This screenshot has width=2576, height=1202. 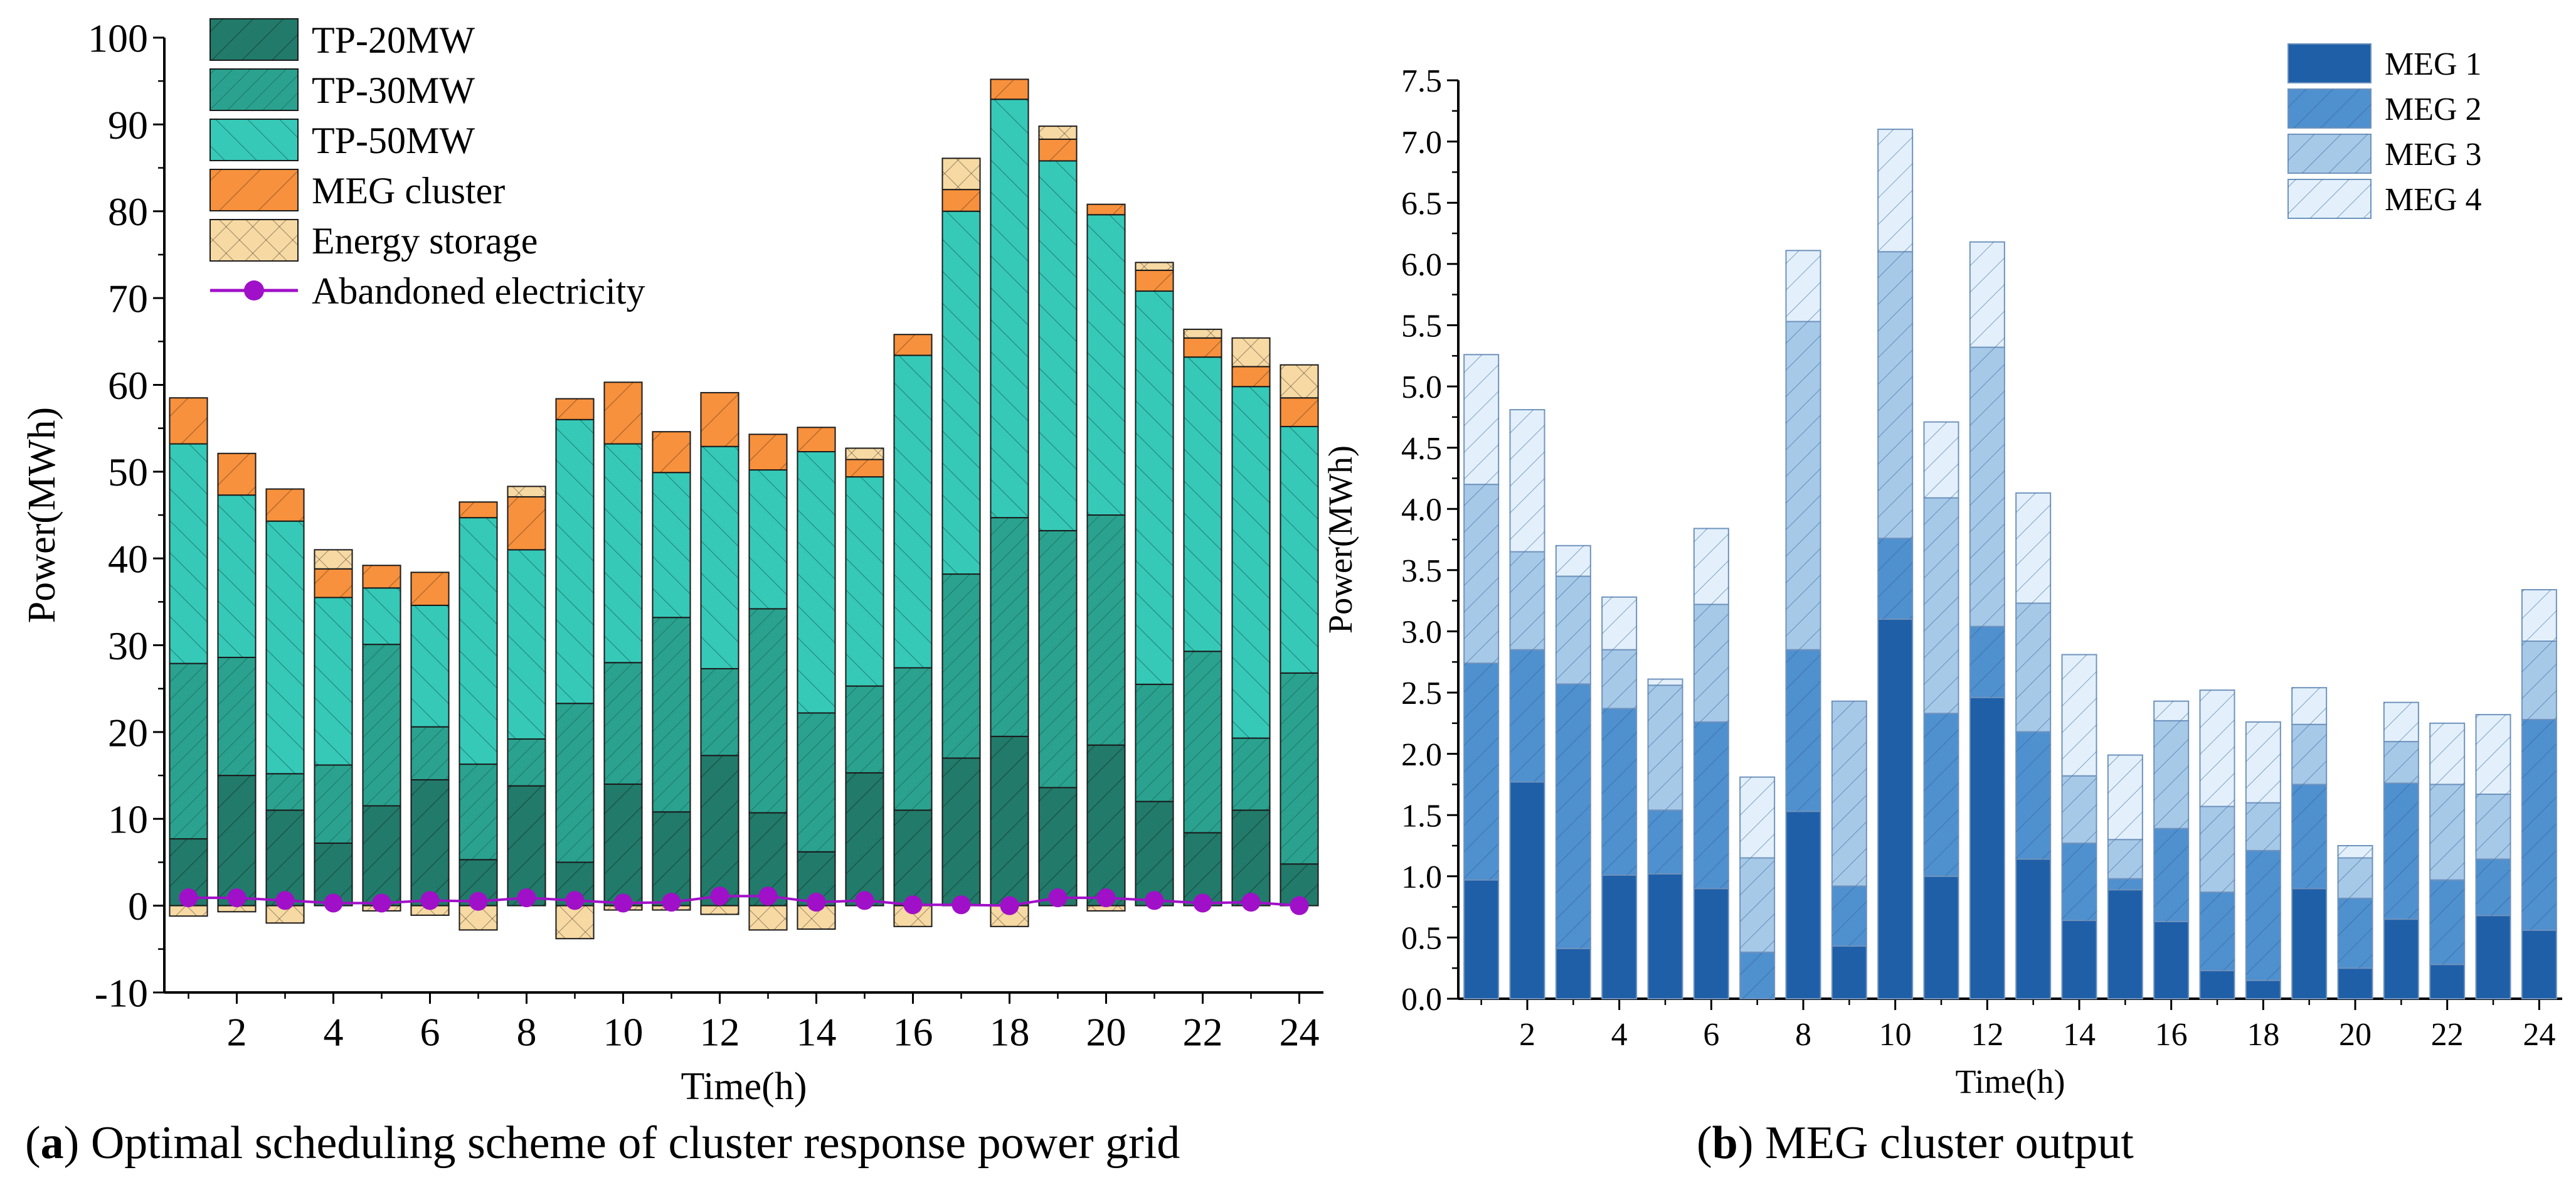 I want to click on y-tick-label: 10, so click(x=128, y=819).